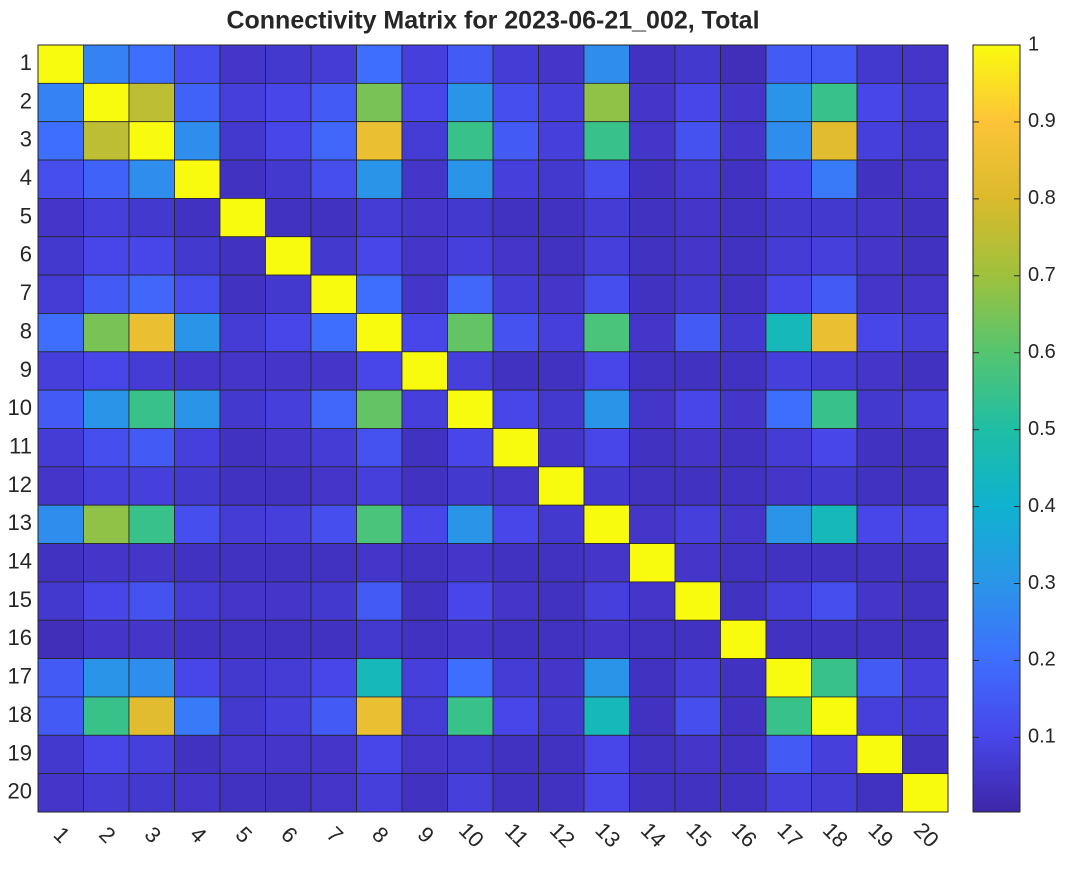  What do you see at coordinates (1042, 506) in the screenshot?
I see `colorbar-tick-label: 0.4` at bounding box center [1042, 506].